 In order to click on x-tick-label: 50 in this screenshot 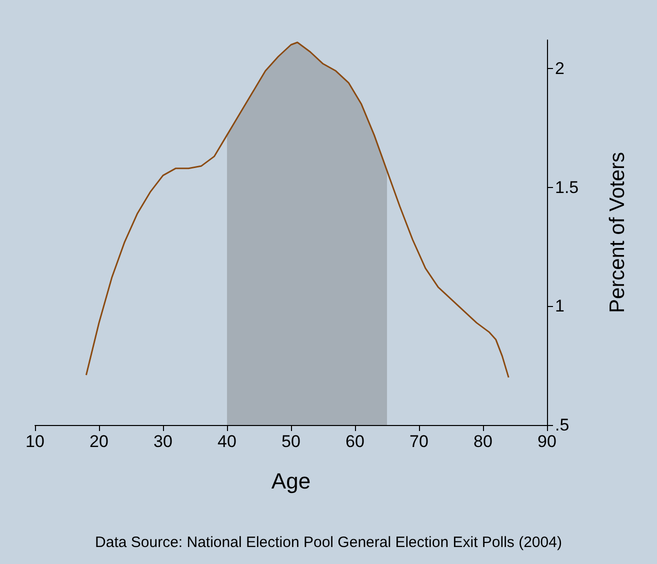, I will do `click(291, 441)`.